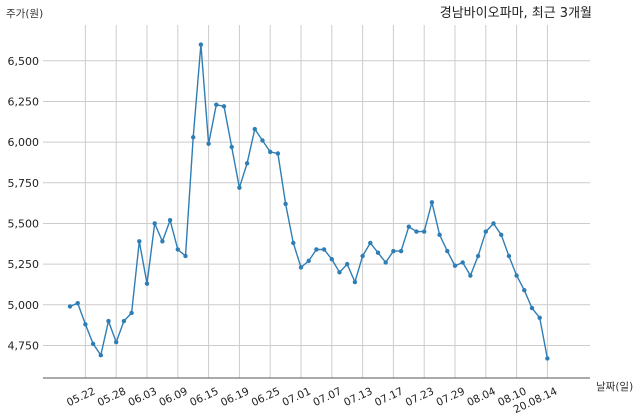 This screenshot has width=640, height=419. I want to click on x-tick-label: 07.29, so click(451, 397).